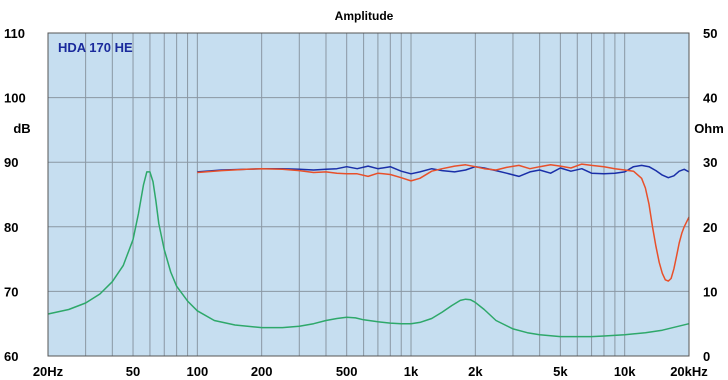 The height and width of the screenshot is (380, 728). I want to click on y-left-tick-label: 90, so click(11, 162).